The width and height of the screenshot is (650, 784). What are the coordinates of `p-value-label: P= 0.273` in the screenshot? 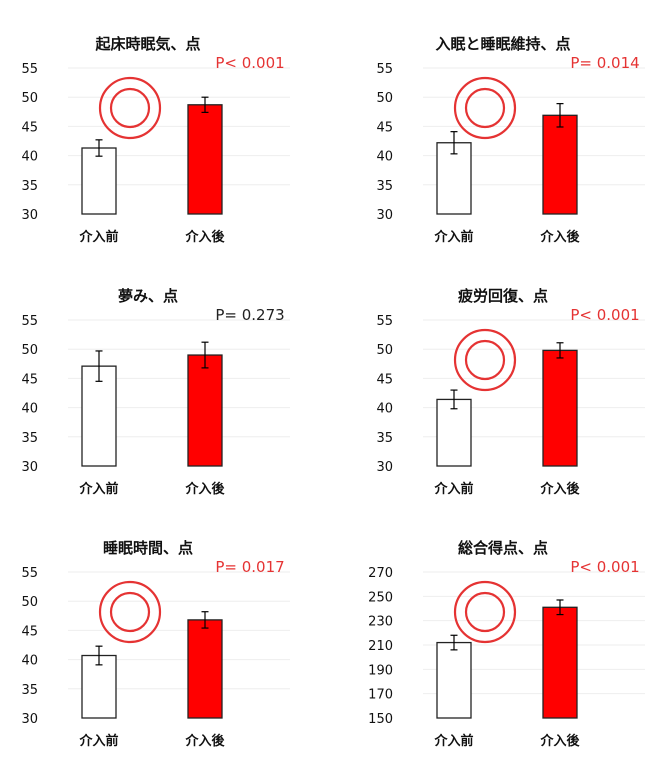 It's located at (249, 315).